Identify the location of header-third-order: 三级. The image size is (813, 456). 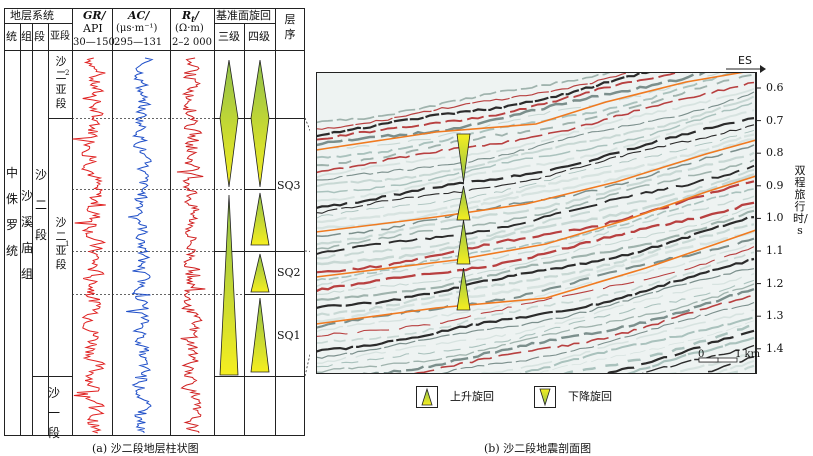
(229, 36).